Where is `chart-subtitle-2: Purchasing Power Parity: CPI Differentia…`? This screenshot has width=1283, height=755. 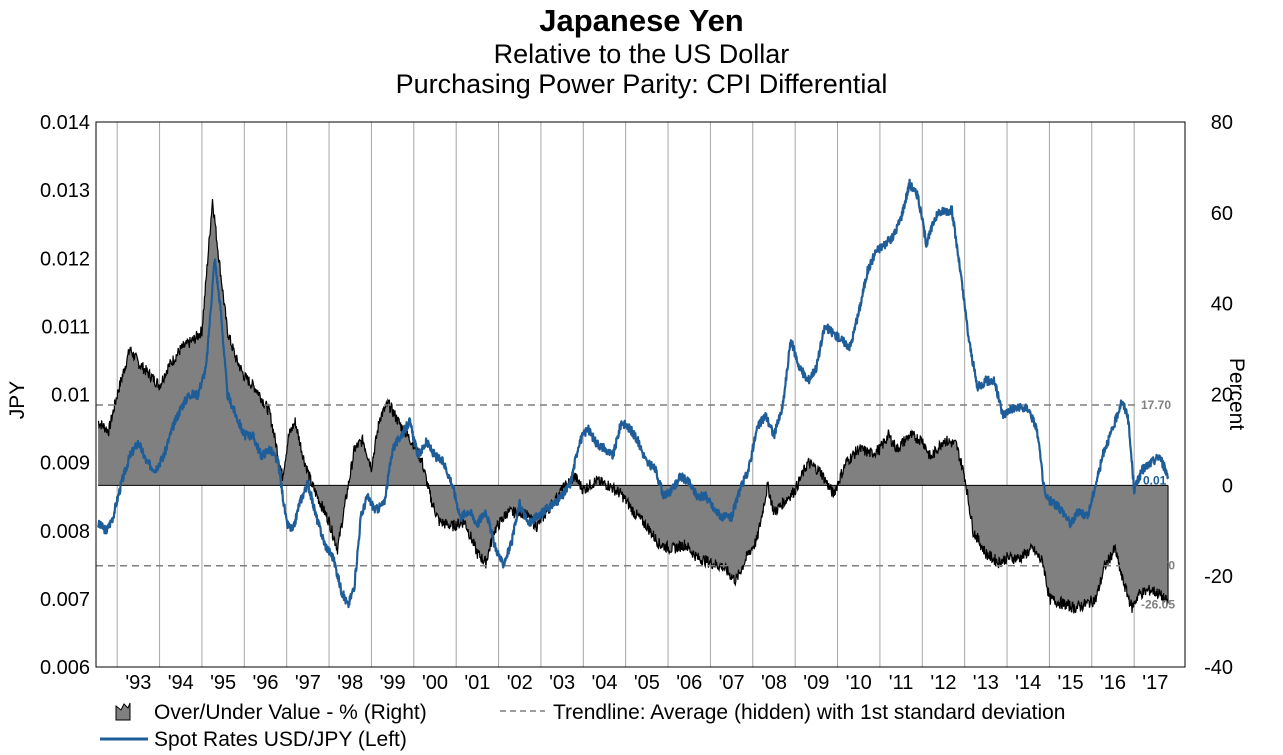 chart-subtitle-2: Purchasing Power Parity: CPI Differentia… is located at coordinates (641, 83).